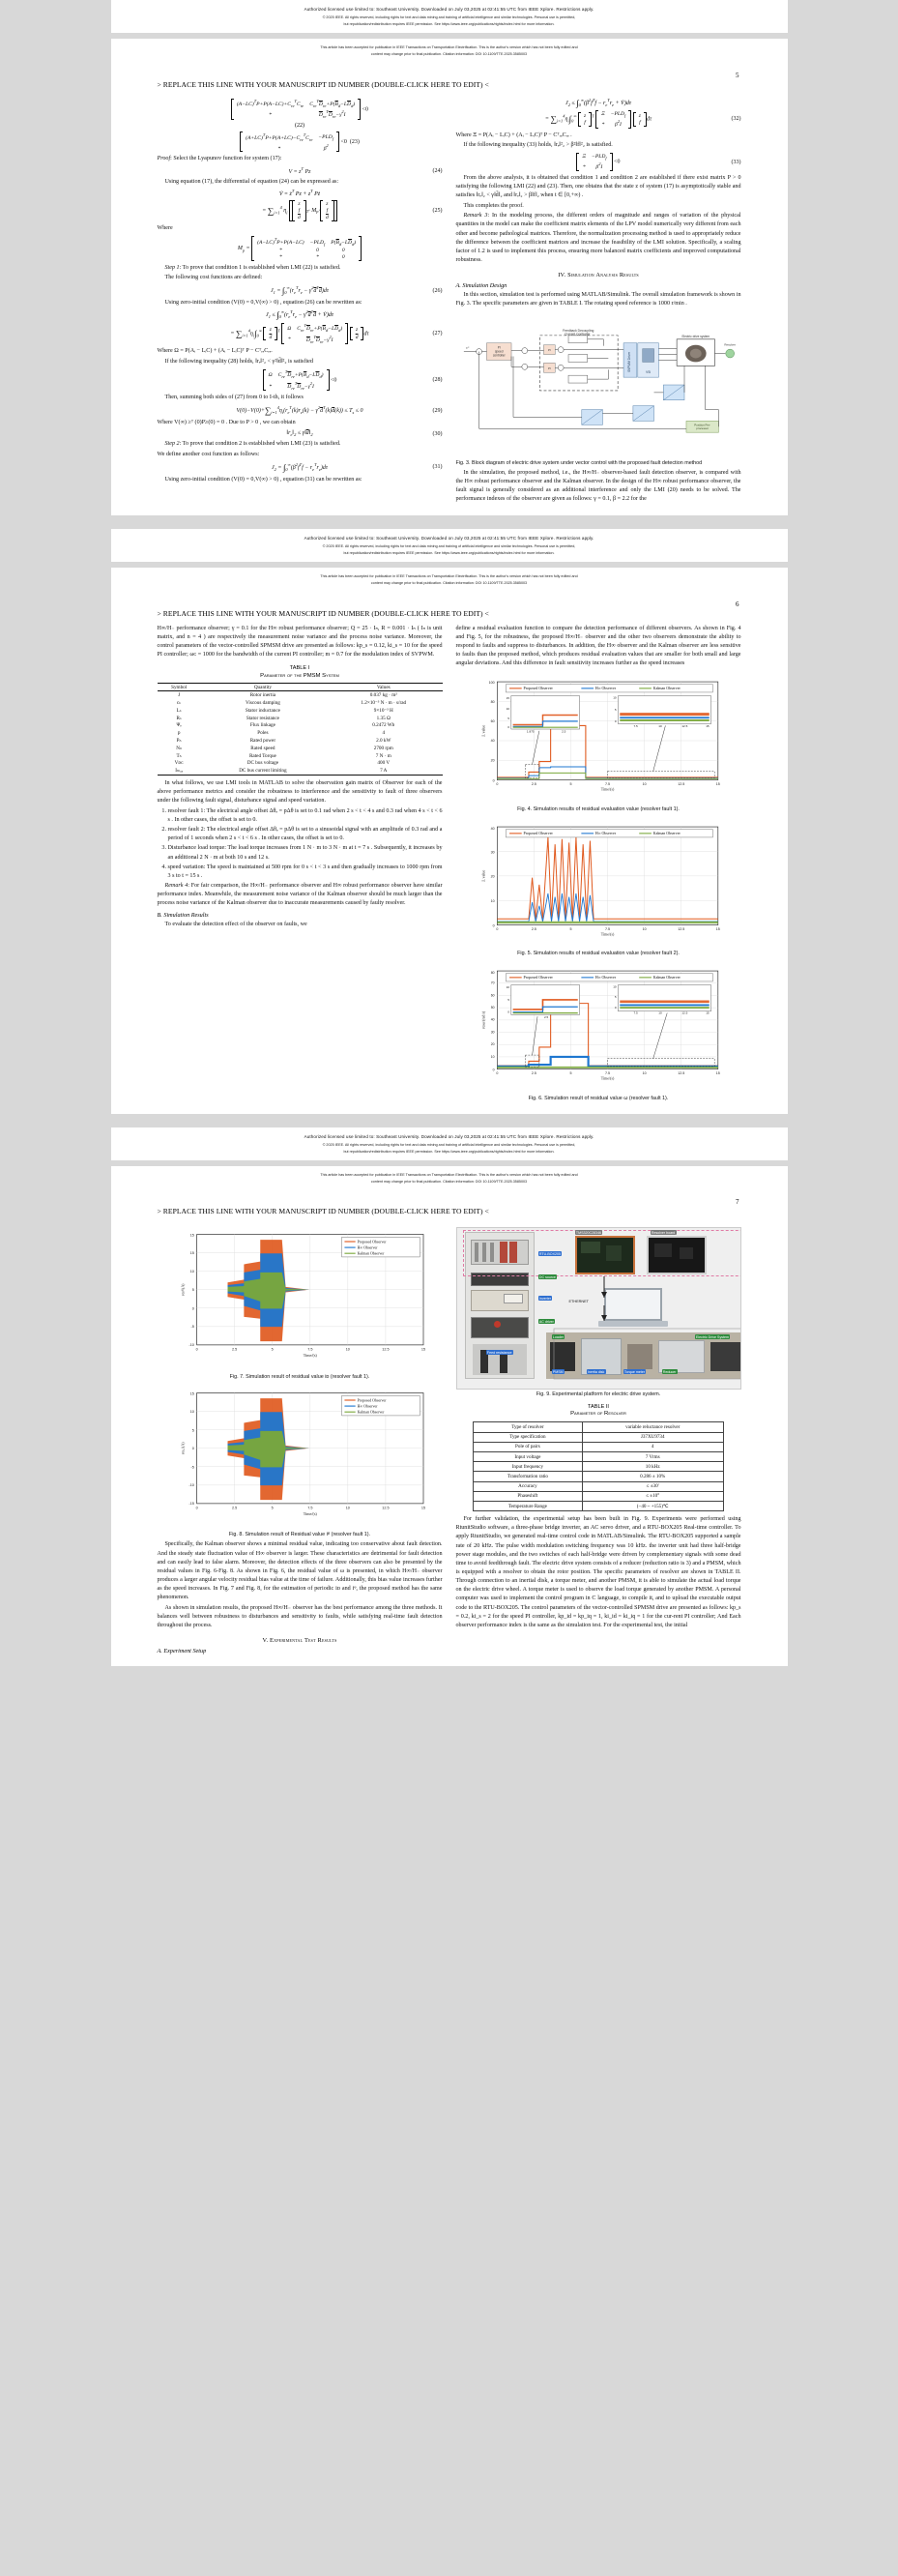 The image size is (898, 2576). What do you see at coordinates (599, 1476) in the screenshot?
I see `table-row: Transformation ratio 0.286 ± 10%` at bounding box center [599, 1476].